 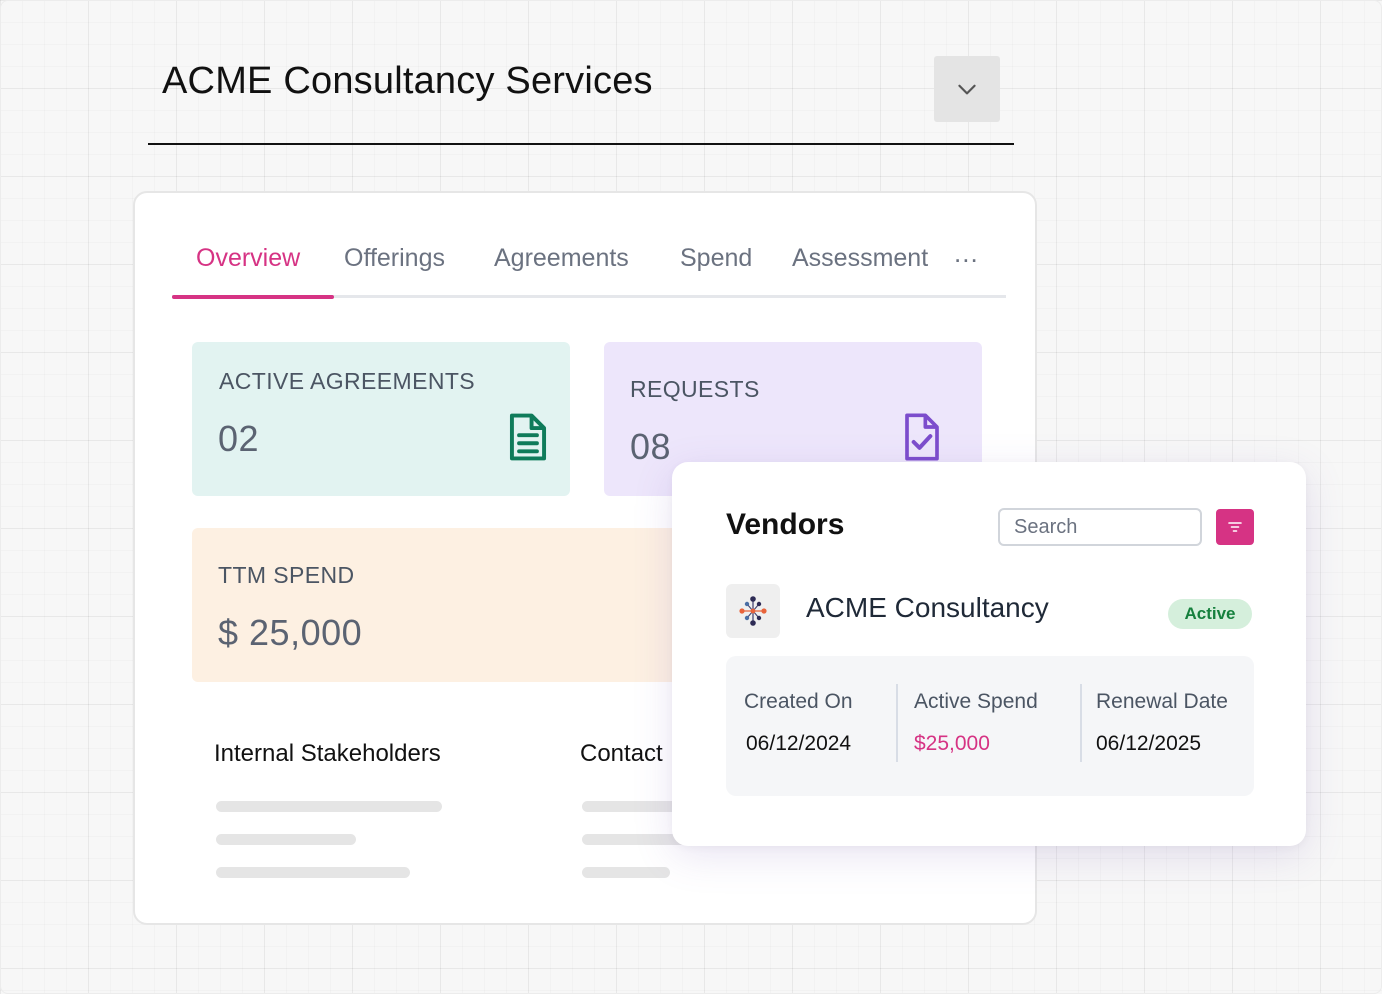 What do you see at coordinates (1100, 527) in the screenshot?
I see `vendors-search-input` at bounding box center [1100, 527].